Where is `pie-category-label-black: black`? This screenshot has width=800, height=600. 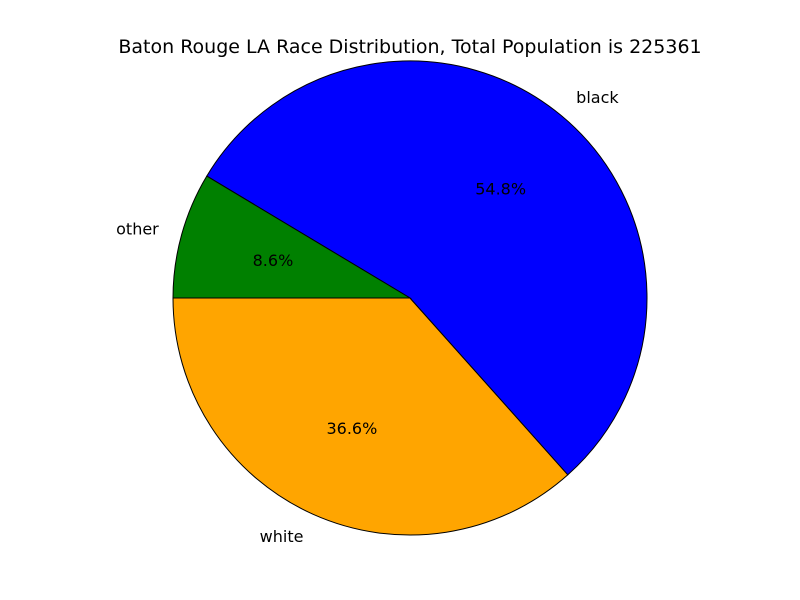 pie-category-label-black: black is located at coordinates (597, 97).